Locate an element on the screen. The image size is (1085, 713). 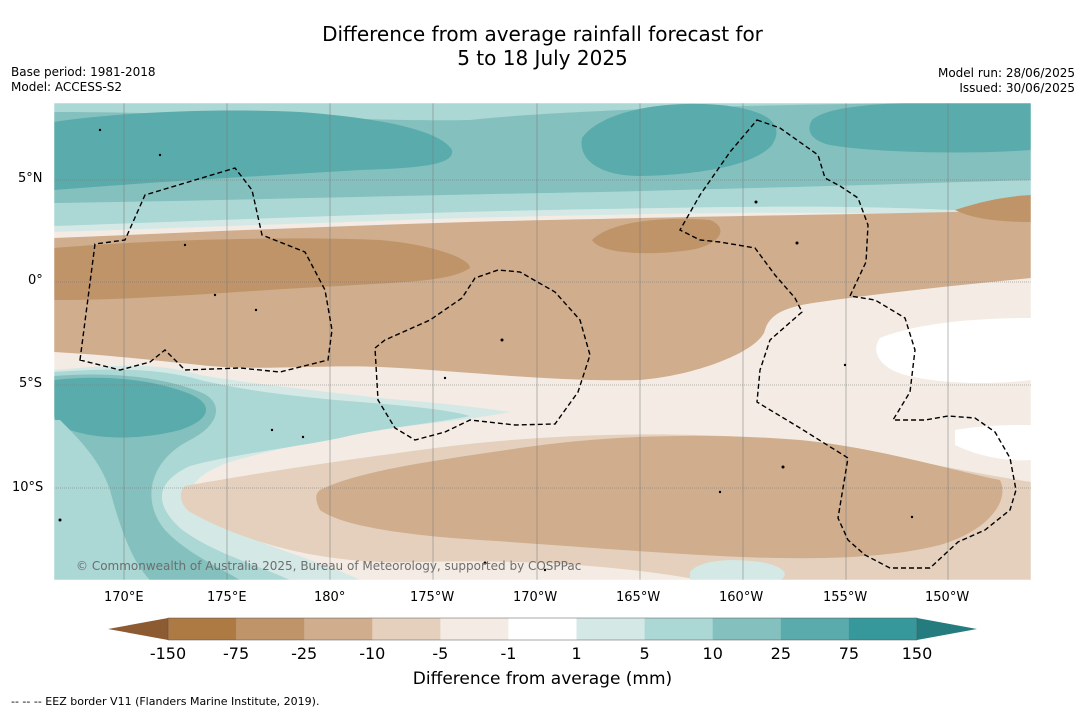
colorbar-tick-label: 1 is located at coordinates (576, 653).